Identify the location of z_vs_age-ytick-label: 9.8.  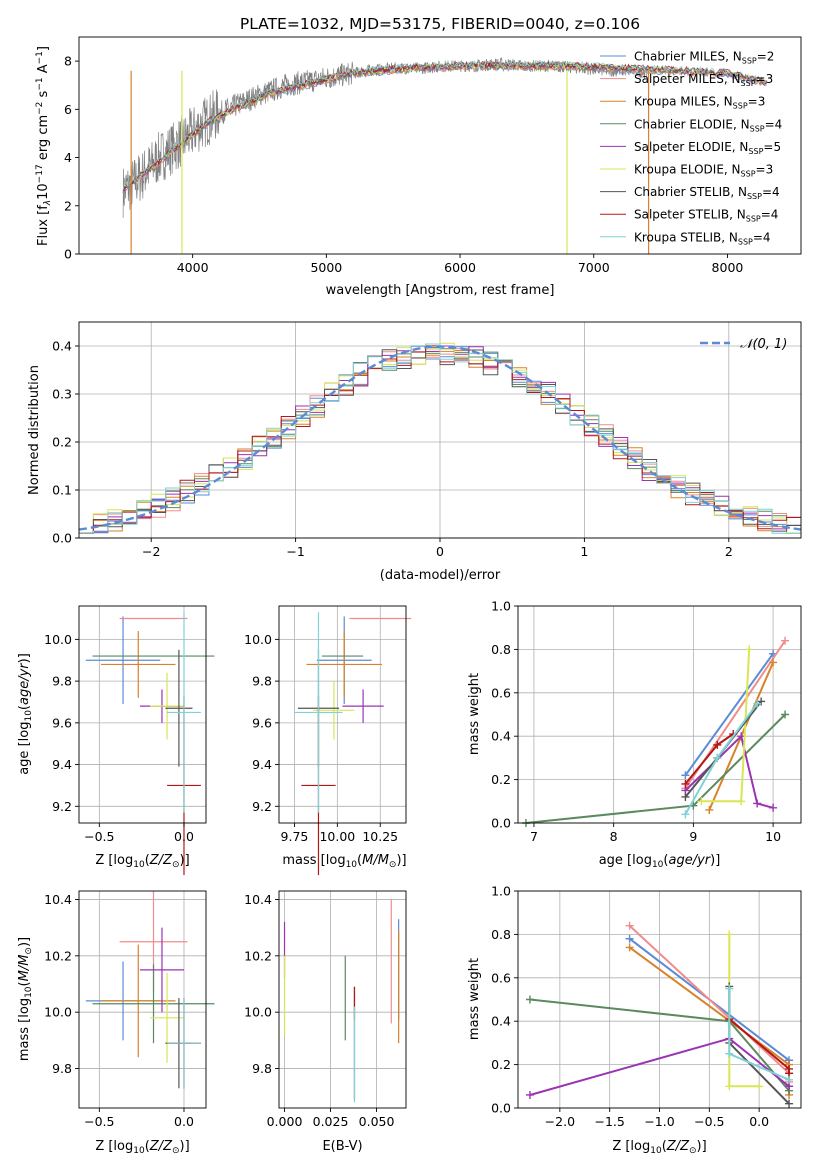
(62, 681).